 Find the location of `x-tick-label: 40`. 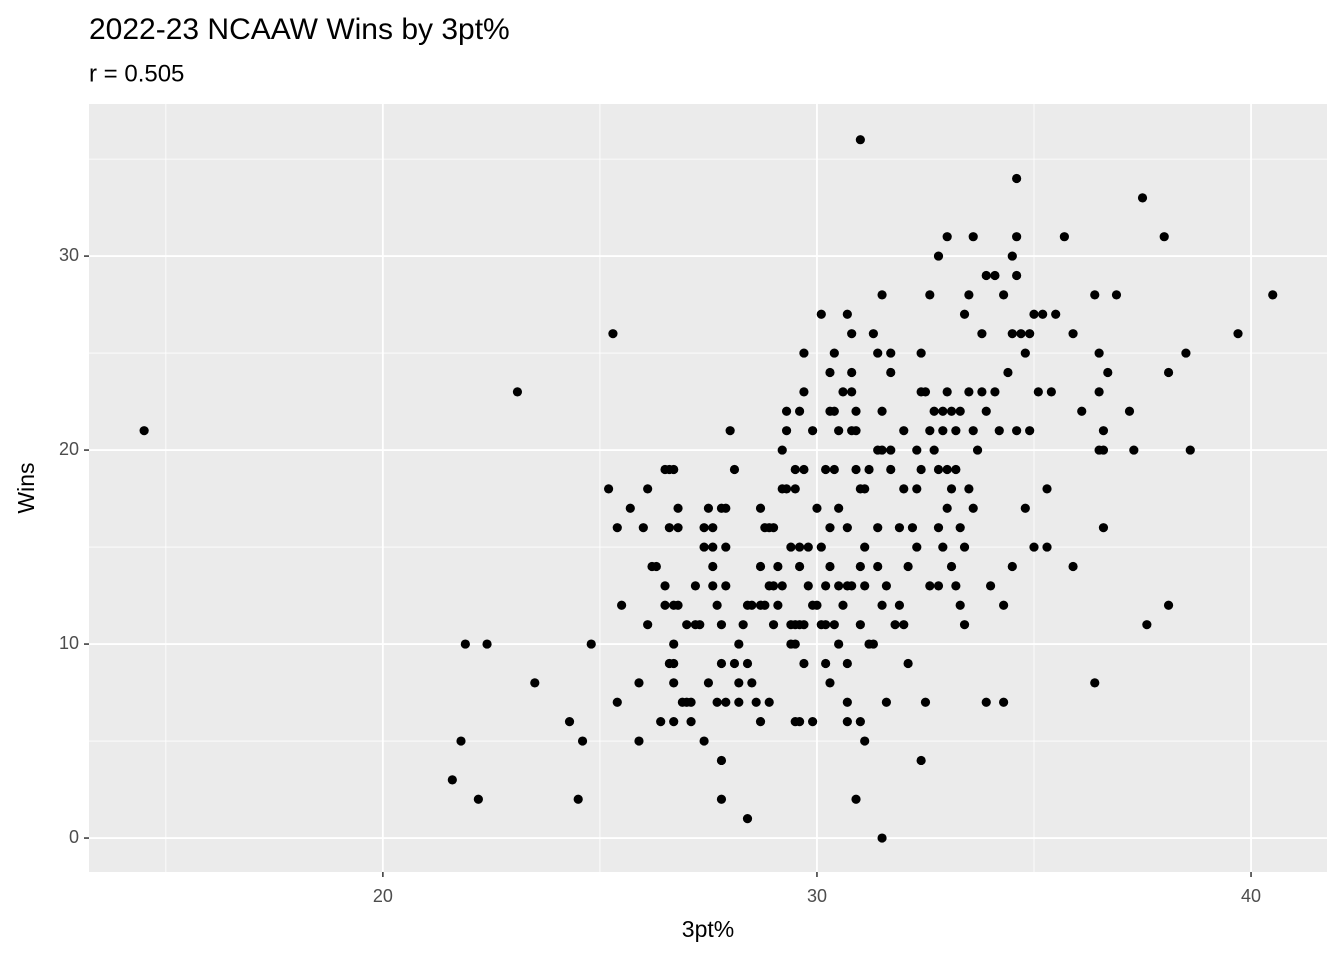

x-tick-label: 40 is located at coordinates (1251, 896).